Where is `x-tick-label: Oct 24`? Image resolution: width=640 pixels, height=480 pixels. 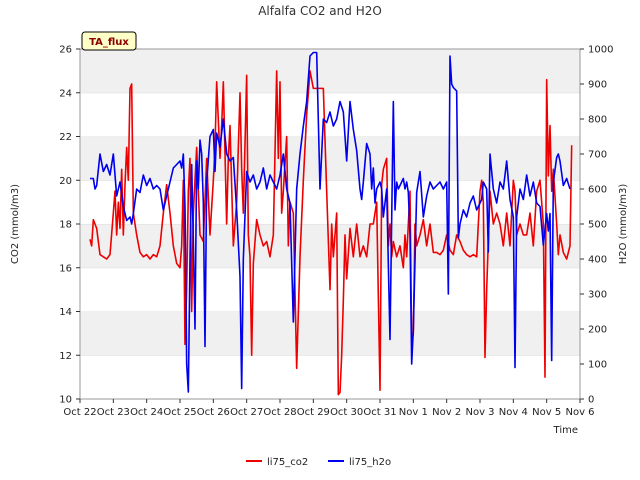
x-tick-label: Oct 24 is located at coordinates (146, 412).